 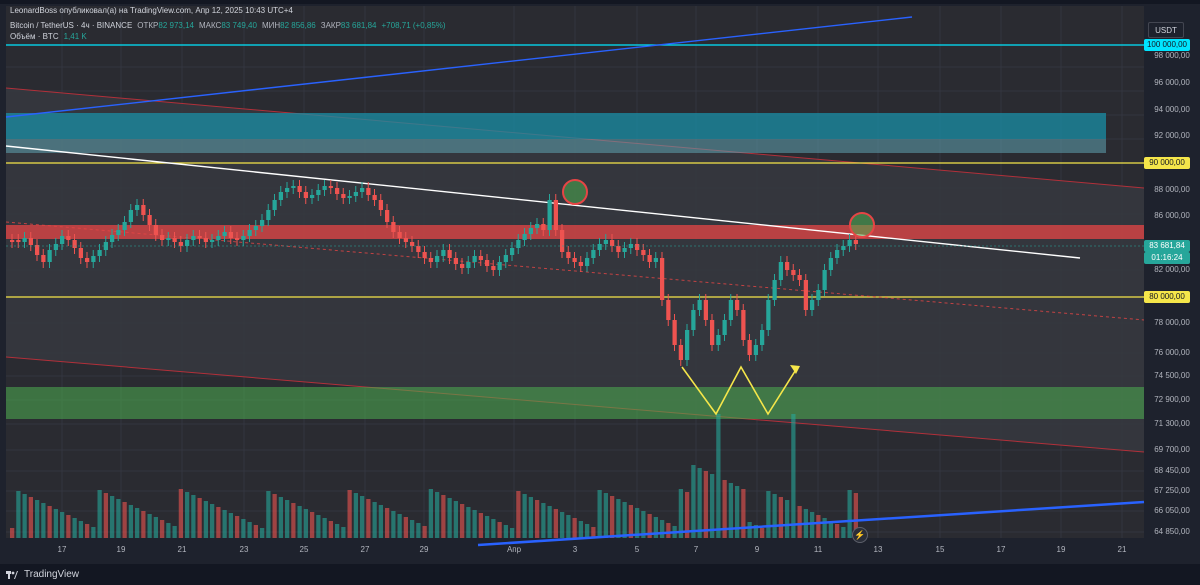 What do you see at coordinates (244, 549) in the screenshot?
I see `time-axis-label: 23` at bounding box center [244, 549].